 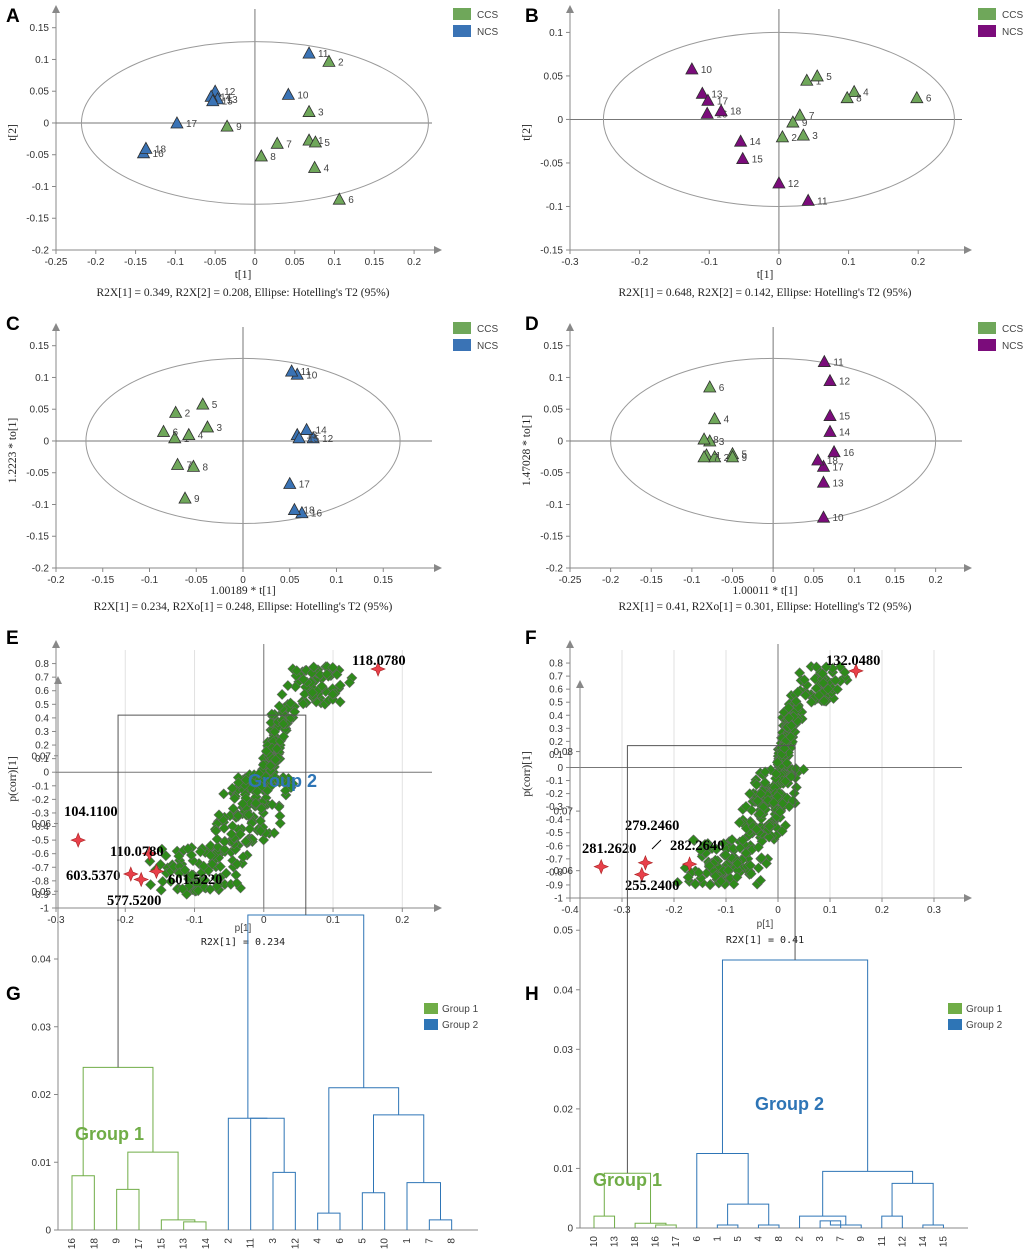 I want to click on leaf-label: 11, so click(x=882, y=1241).